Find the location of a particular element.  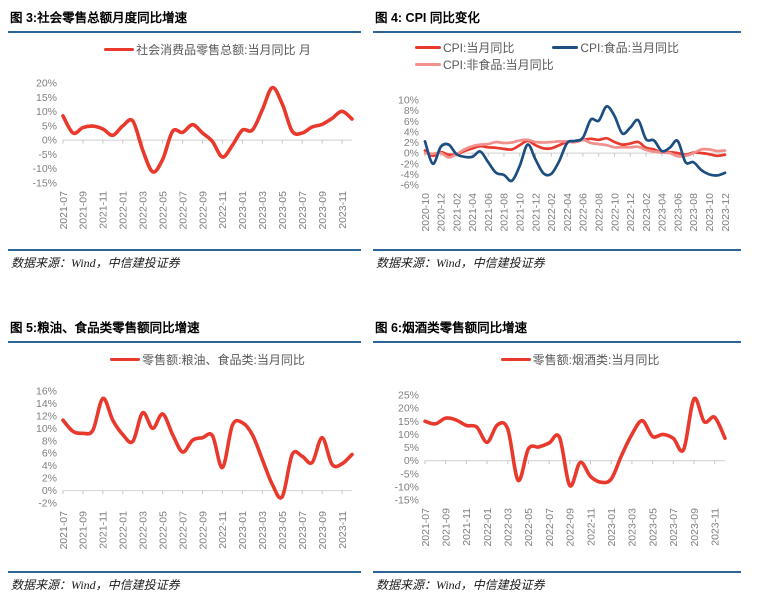

legend-item: CPI:非食品:当月同比 is located at coordinates (484, 64).